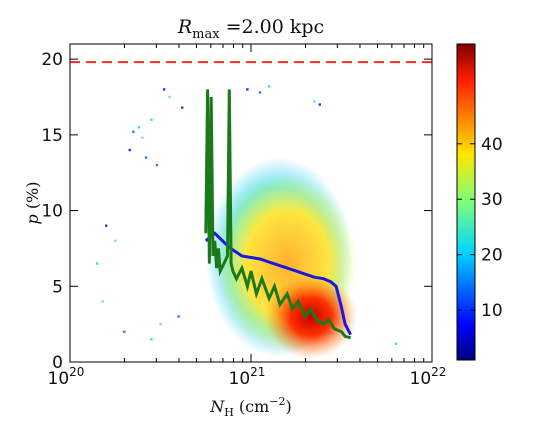 Image resolution: width=545 pixels, height=436 pixels. Describe the element at coordinates (492, 311) in the screenshot. I see `colorbar-tick-label: 10` at that location.